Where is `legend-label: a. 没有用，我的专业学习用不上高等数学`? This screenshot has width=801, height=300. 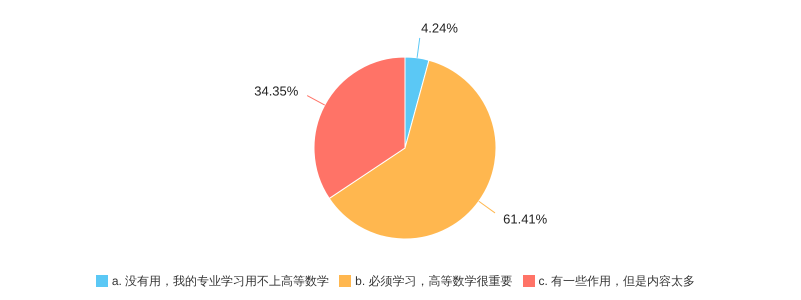 legend-label: a. 没有用，我的专业学习用不上高等数学 is located at coordinates (221, 281).